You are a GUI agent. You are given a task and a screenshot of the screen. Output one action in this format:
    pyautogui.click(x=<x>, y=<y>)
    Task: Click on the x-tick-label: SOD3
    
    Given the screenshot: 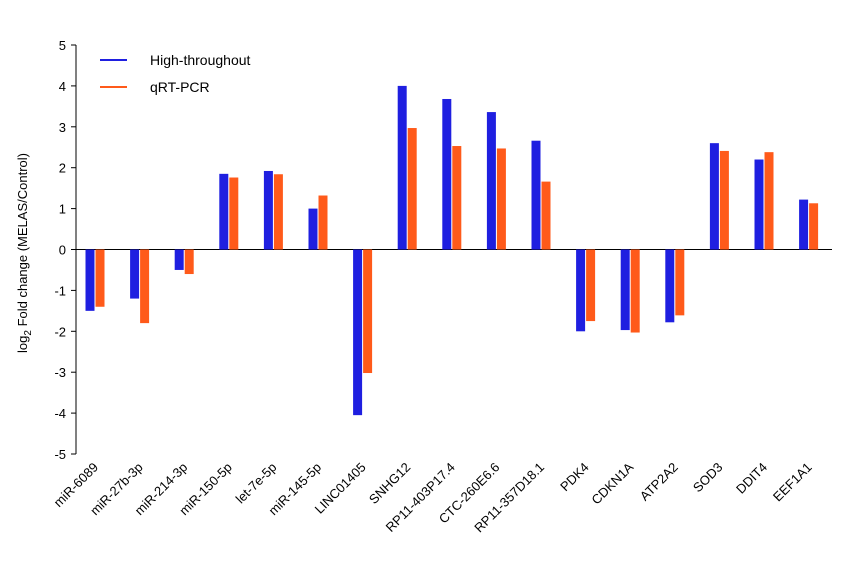 What is the action you would take?
    pyautogui.click(x=708, y=478)
    